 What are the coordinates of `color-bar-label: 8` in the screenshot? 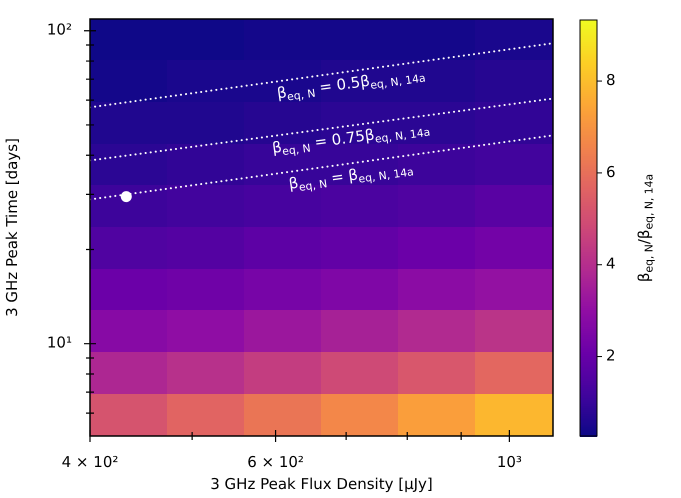 It's located at (611, 79).